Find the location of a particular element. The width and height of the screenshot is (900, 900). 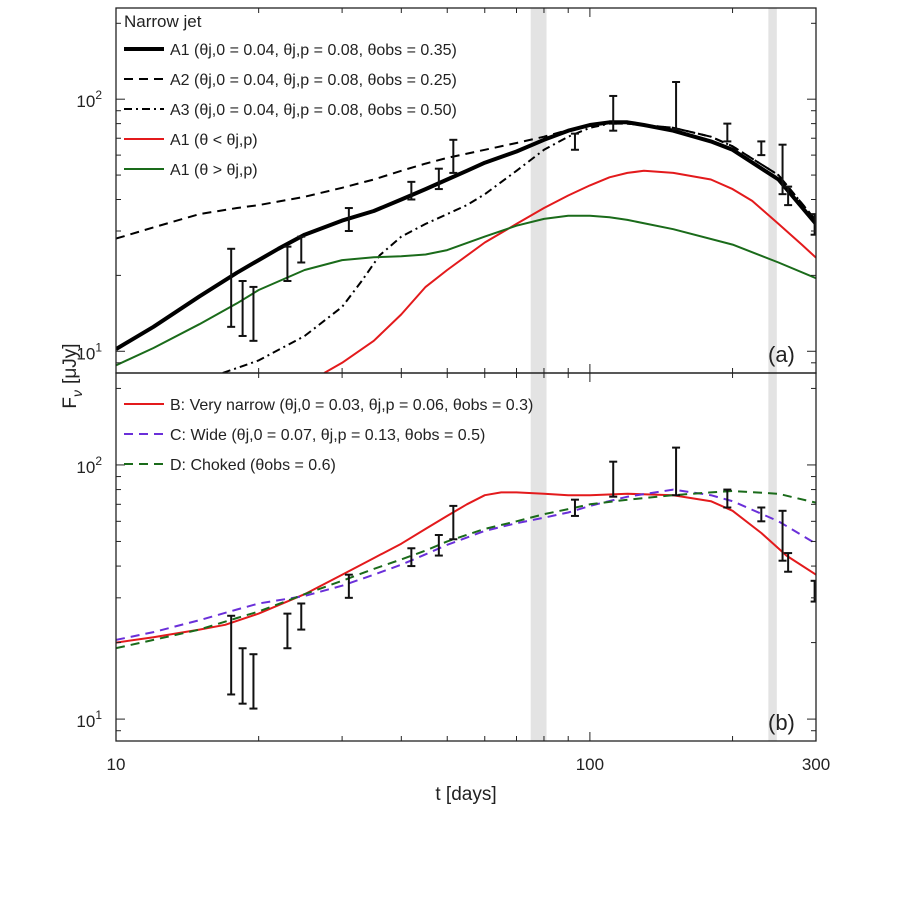

legend-item-a1-j-p-: A1 (θ > θj,p) is located at coordinates (191, 170).